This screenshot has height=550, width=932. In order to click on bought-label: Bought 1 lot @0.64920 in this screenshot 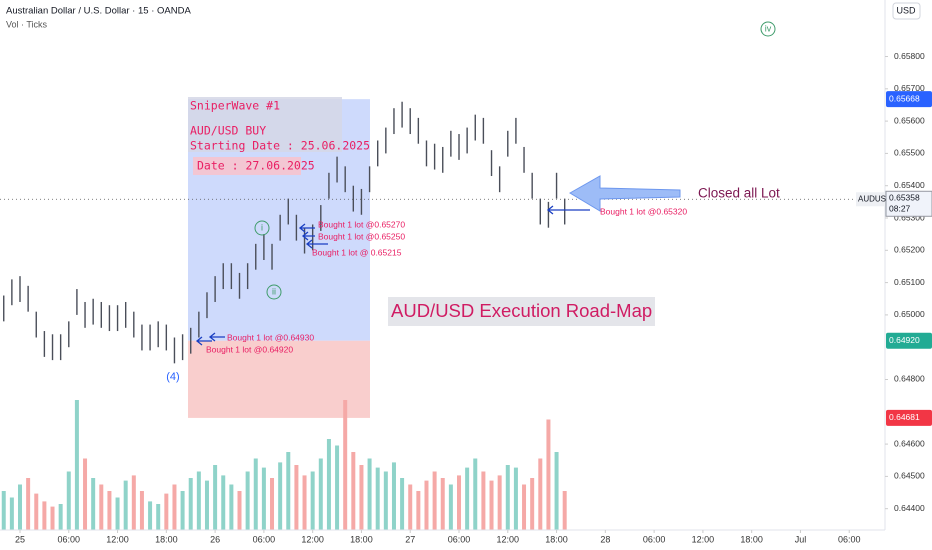, I will do `click(249, 349)`.